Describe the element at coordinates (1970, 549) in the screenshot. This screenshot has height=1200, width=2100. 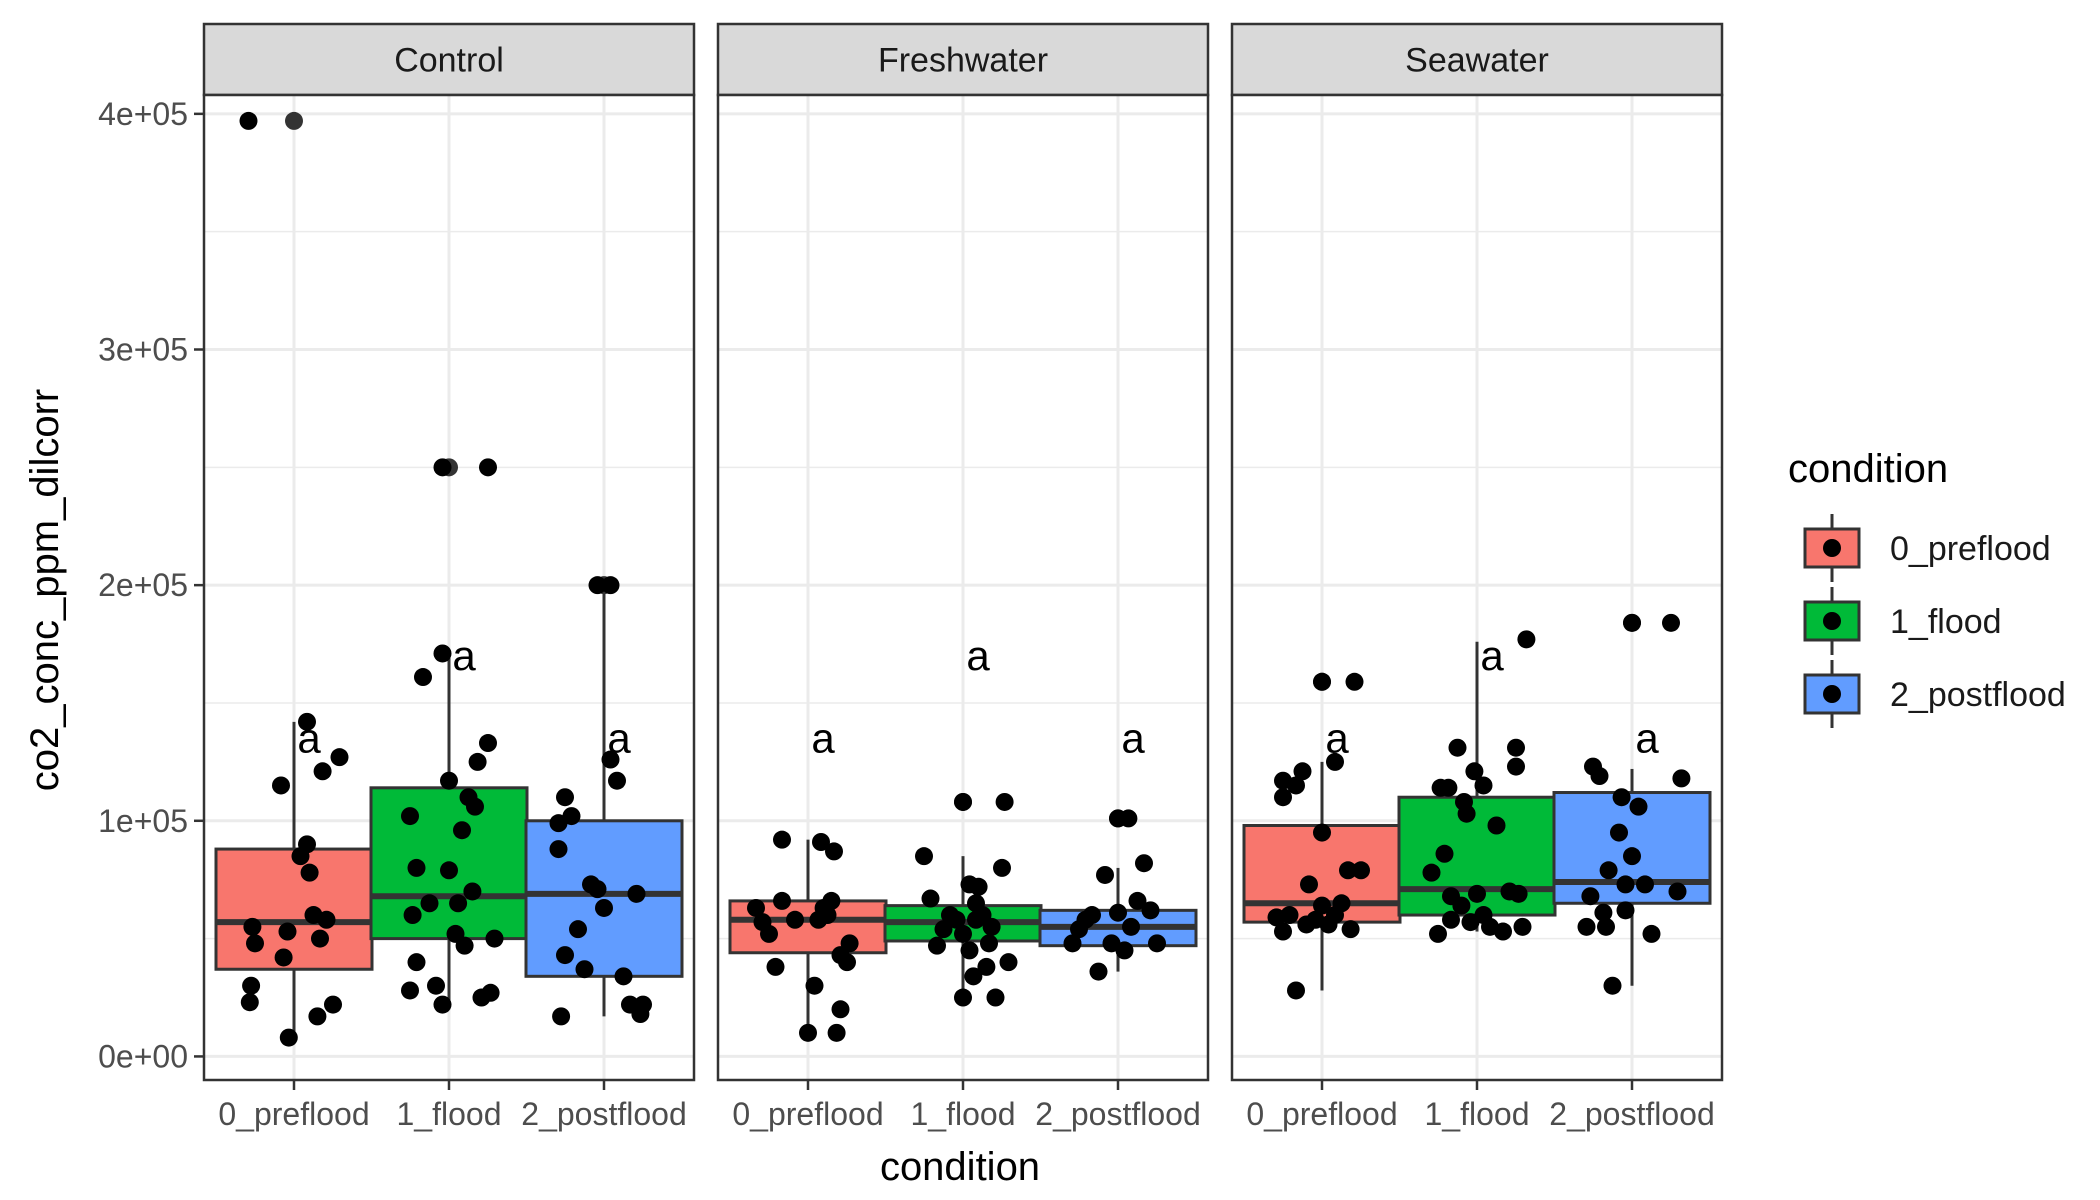
I see `legend-entry-label: 0_preflood` at that location.